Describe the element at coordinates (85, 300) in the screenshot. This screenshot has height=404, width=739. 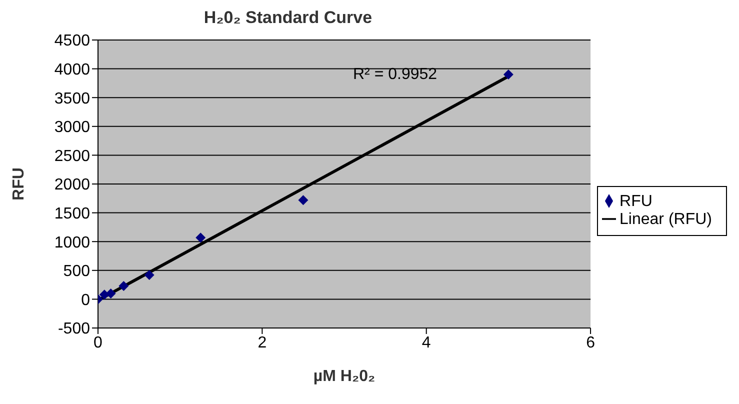
I see `y-tick-label: 0` at that location.